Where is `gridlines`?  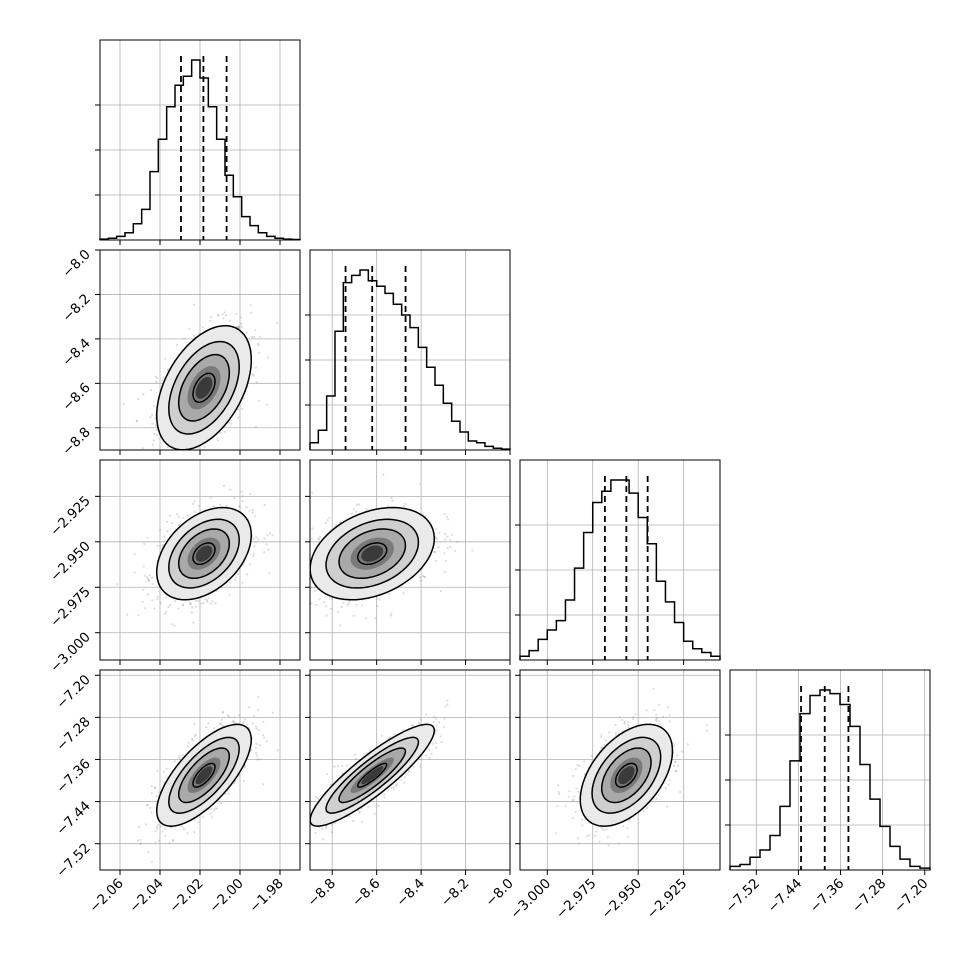
gridlines is located at coordinates (410, 770).